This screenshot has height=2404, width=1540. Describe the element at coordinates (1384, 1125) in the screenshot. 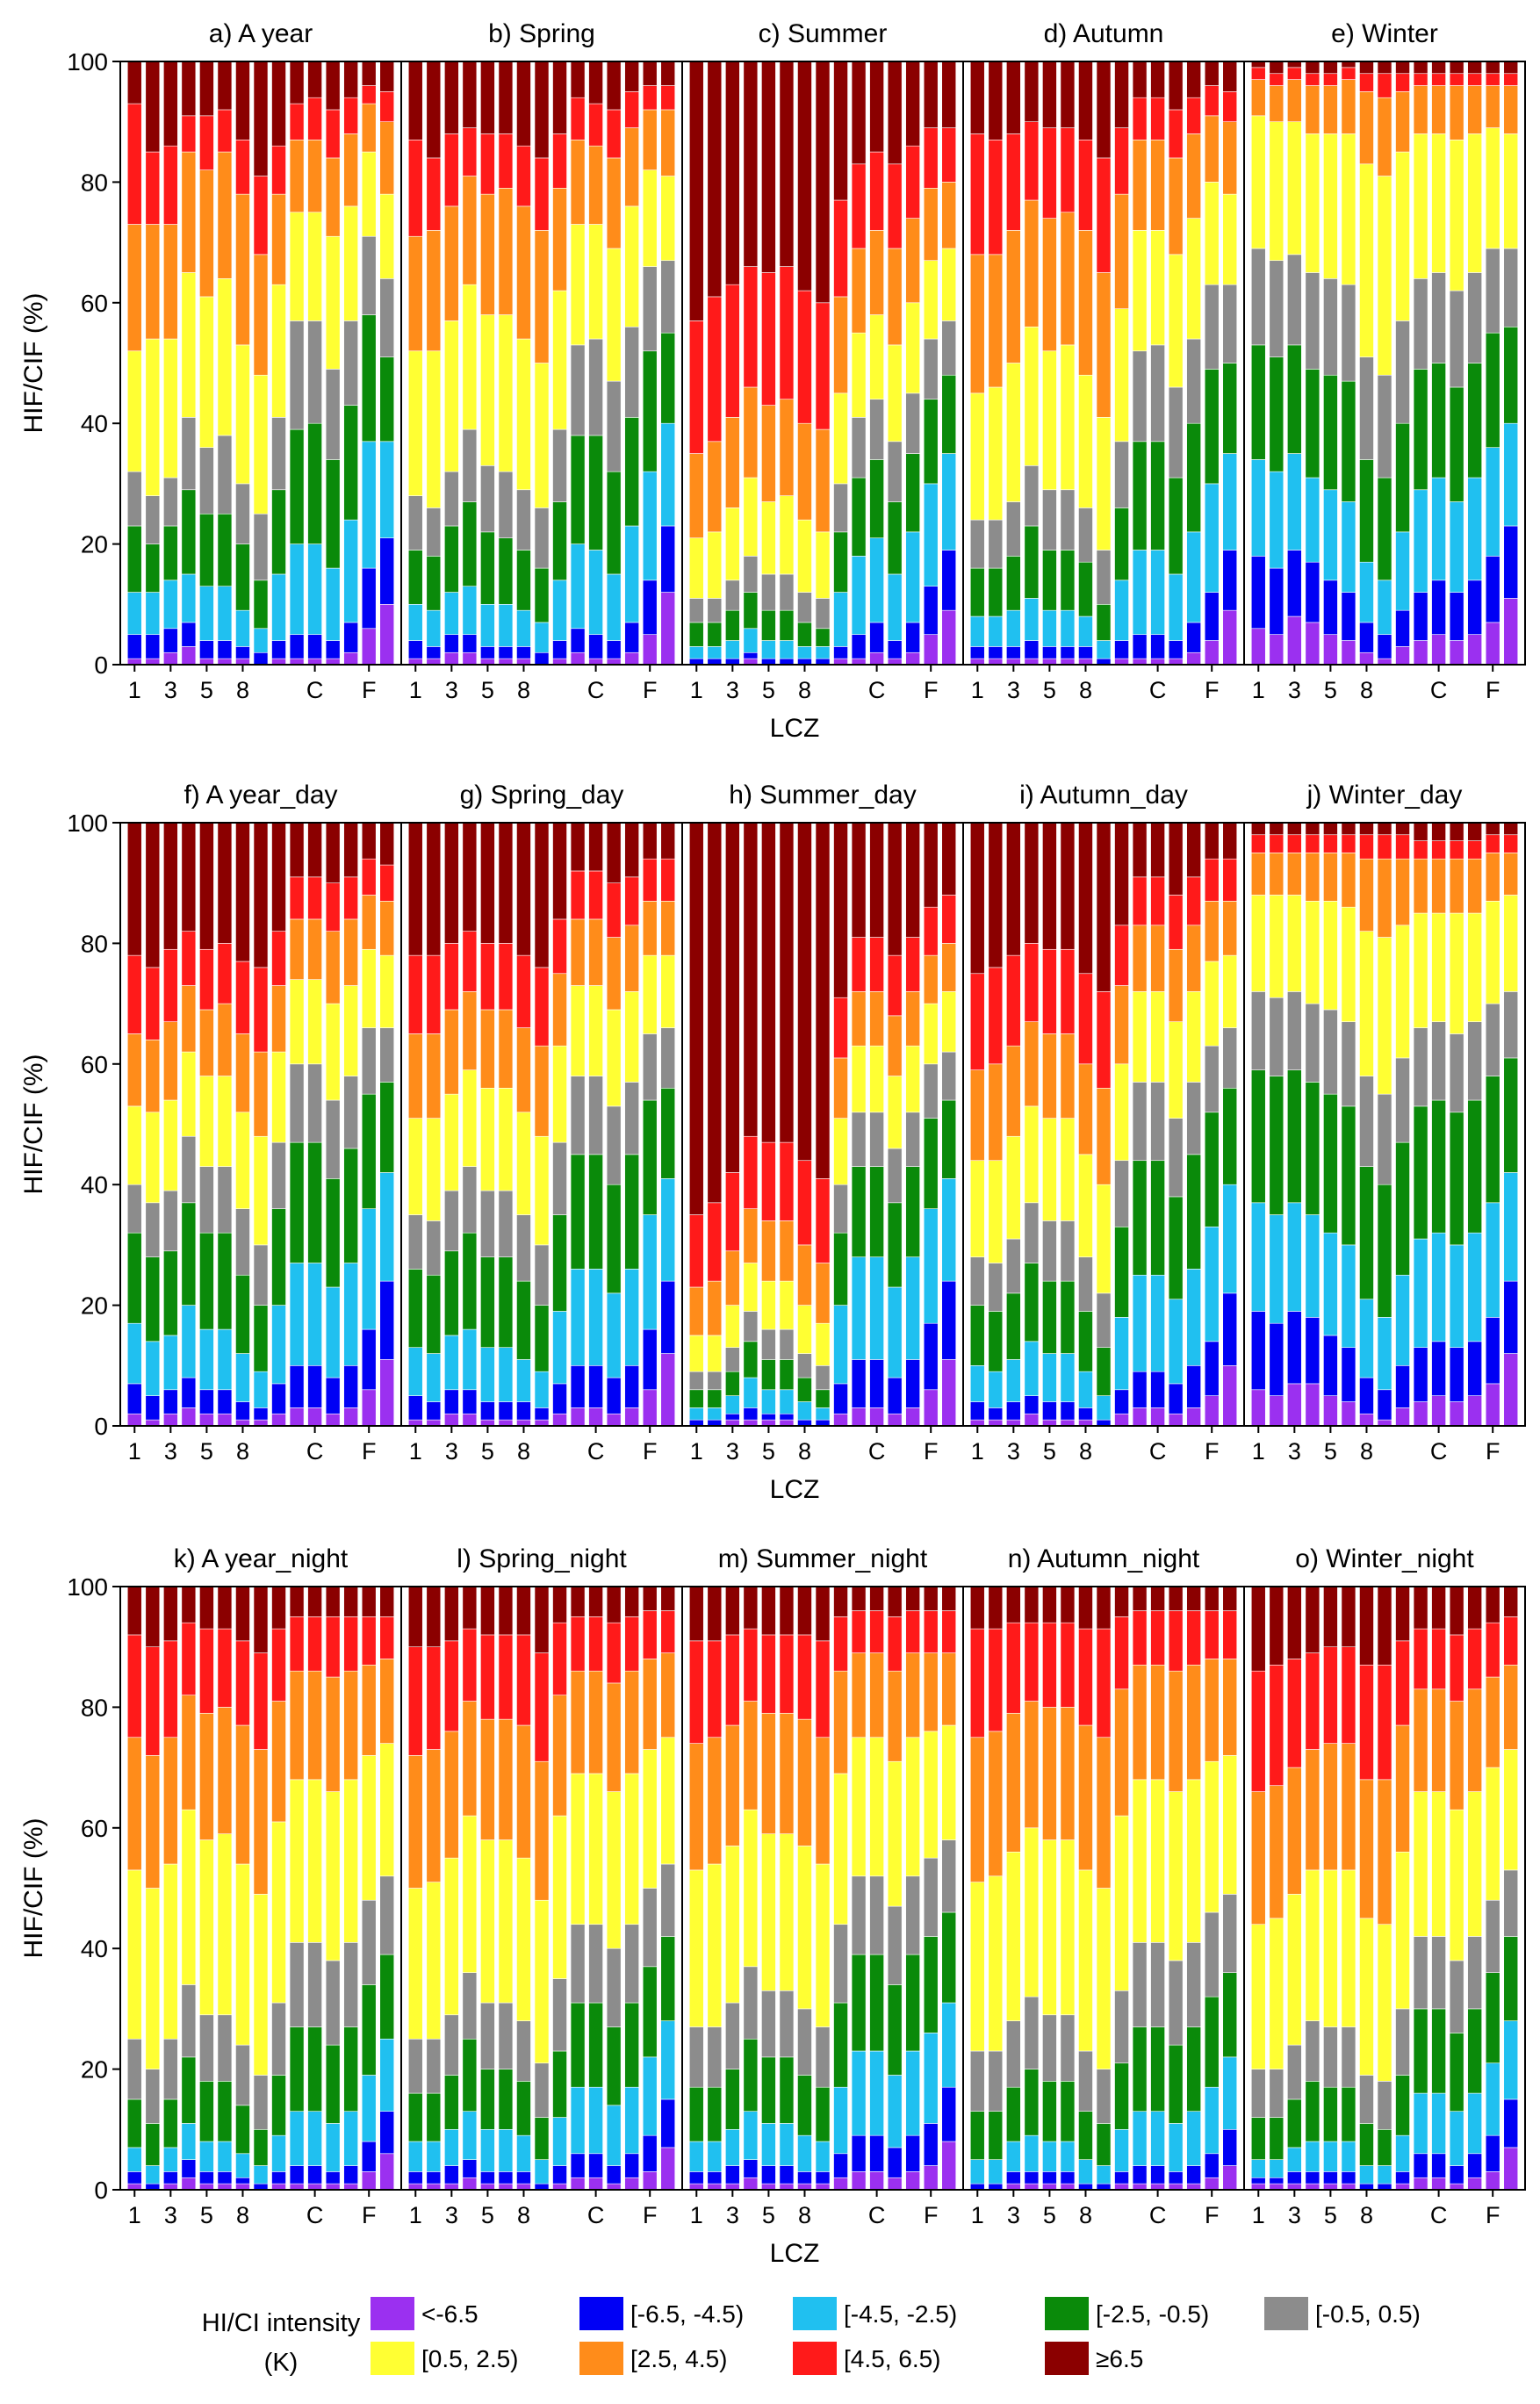

I see `panel-frame` at that location.